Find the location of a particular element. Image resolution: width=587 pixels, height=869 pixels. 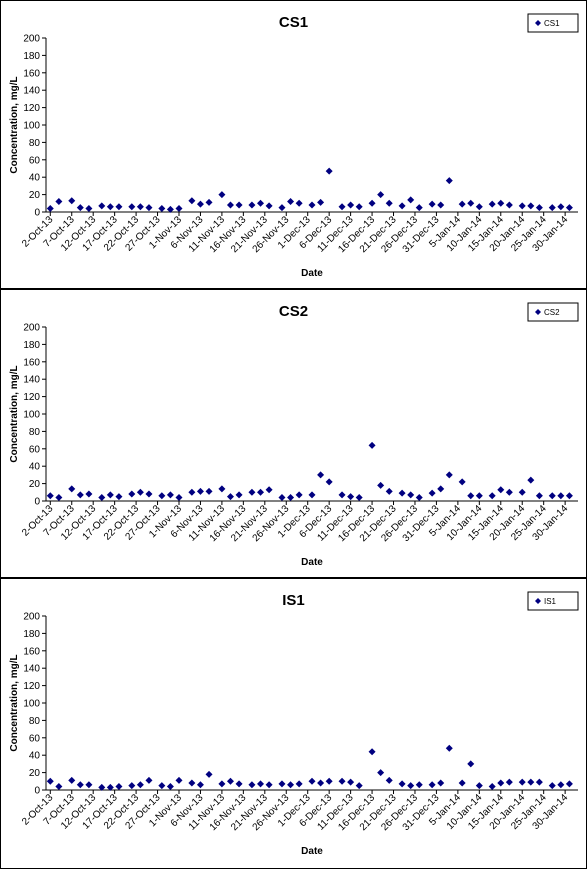

legend: CS1 is located at coordinates (553, 23).